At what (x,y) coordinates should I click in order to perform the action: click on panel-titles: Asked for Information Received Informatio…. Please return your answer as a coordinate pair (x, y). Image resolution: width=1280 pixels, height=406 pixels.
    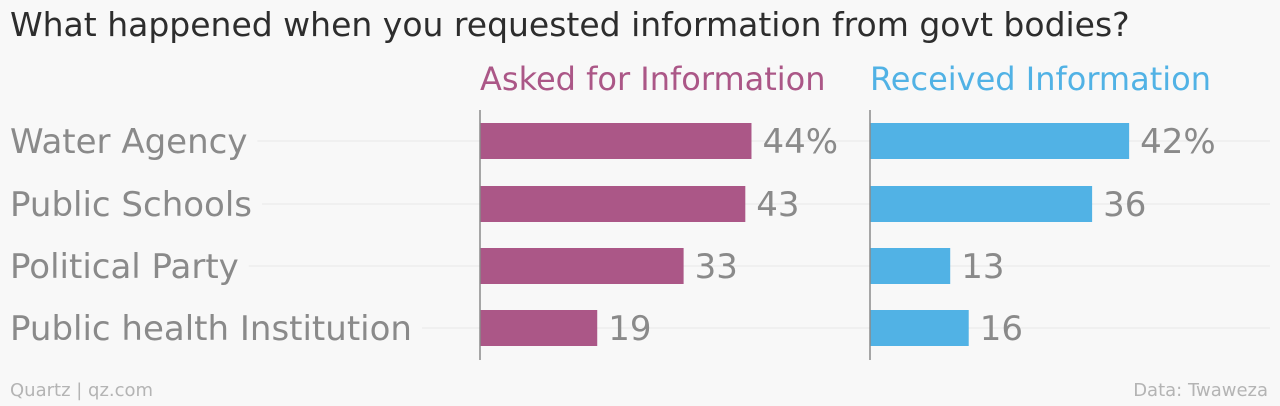
    Looking at the image, I should click on (845, 79).